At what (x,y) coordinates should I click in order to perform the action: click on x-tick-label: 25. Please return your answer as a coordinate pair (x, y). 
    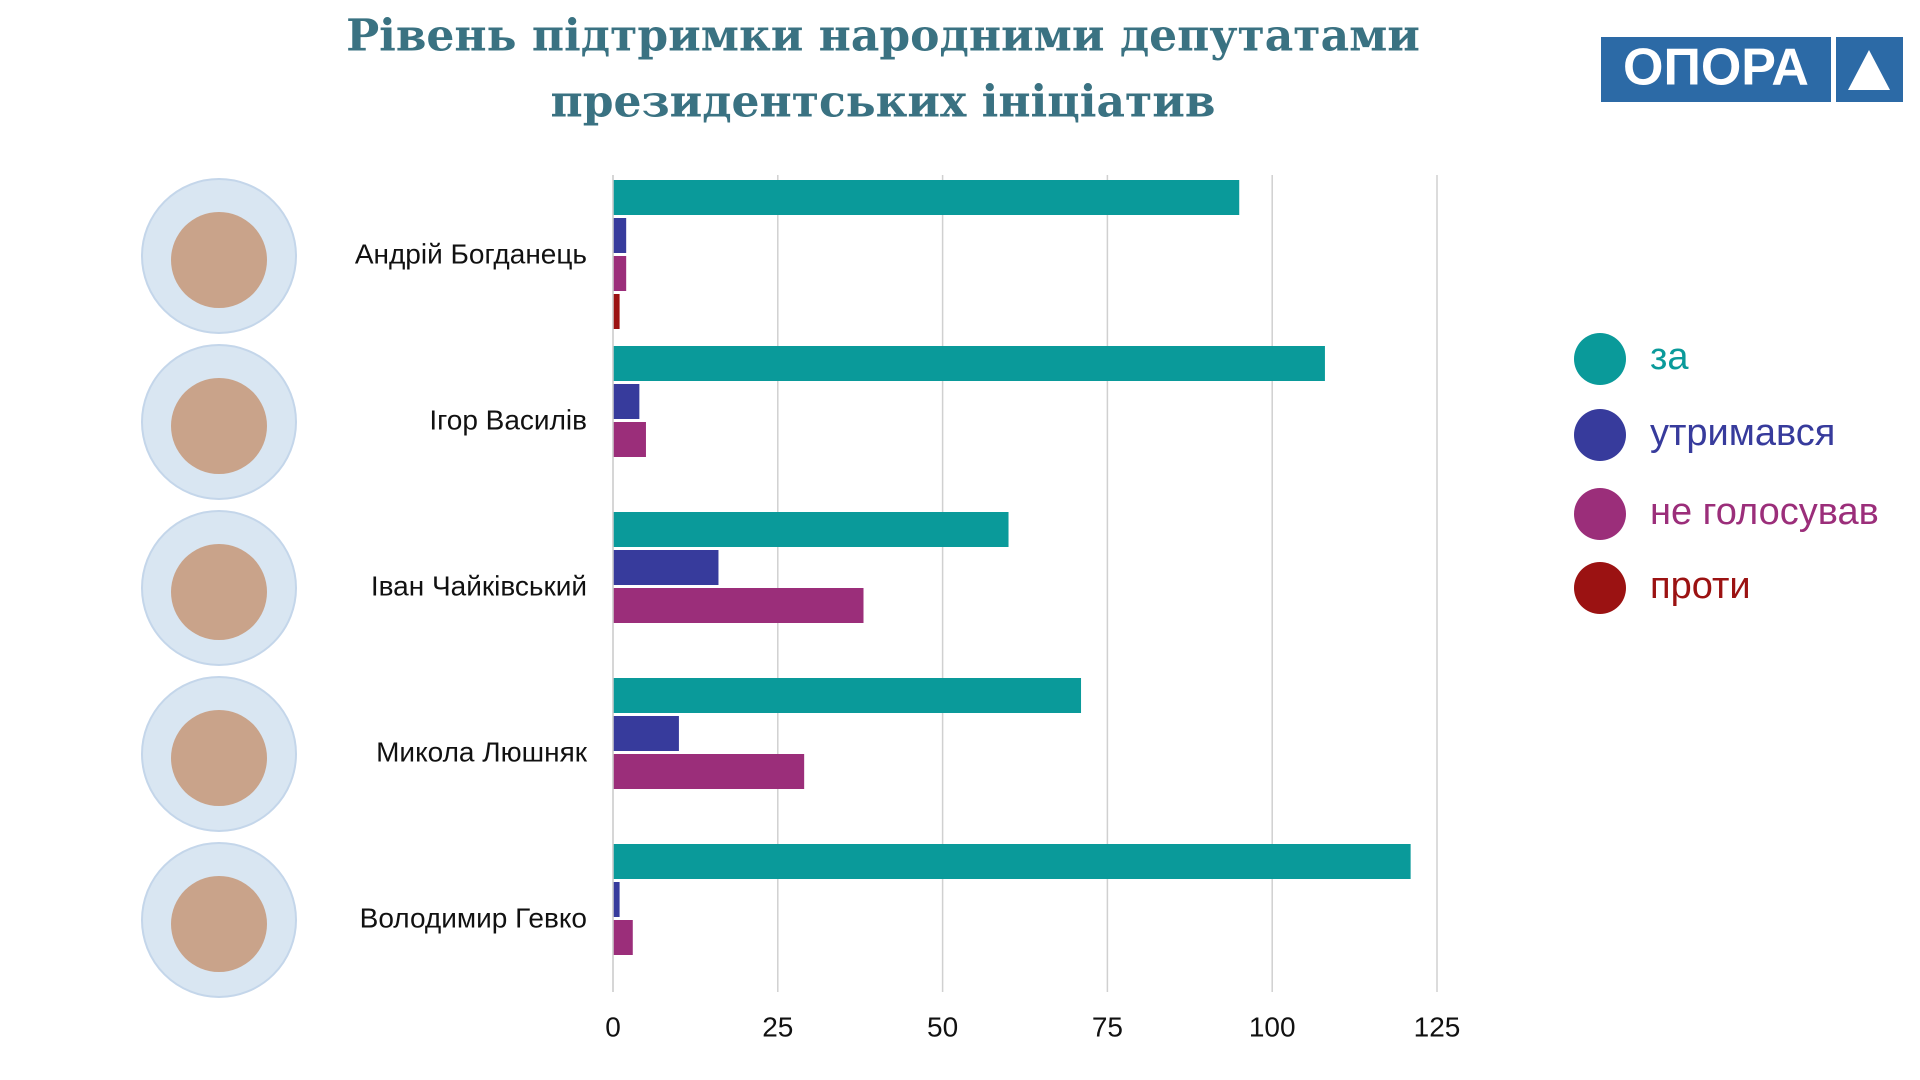
    Looking at the image, I should click on (777, 1026).